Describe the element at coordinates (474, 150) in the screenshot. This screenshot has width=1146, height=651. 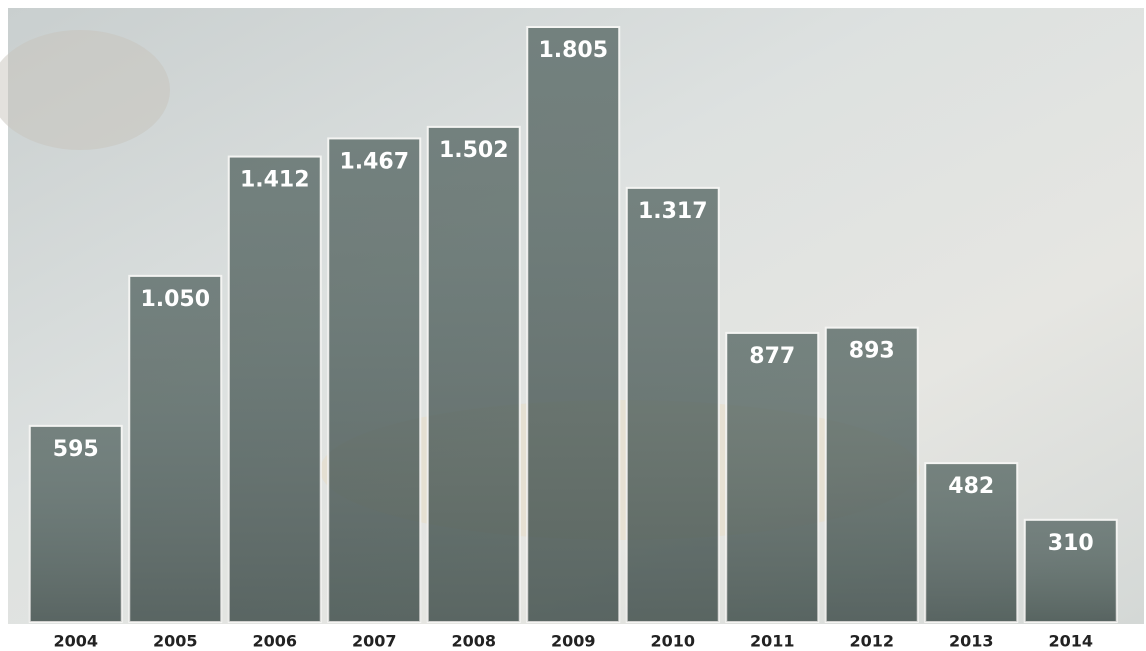
I see `value-label: 1.502` at that location.